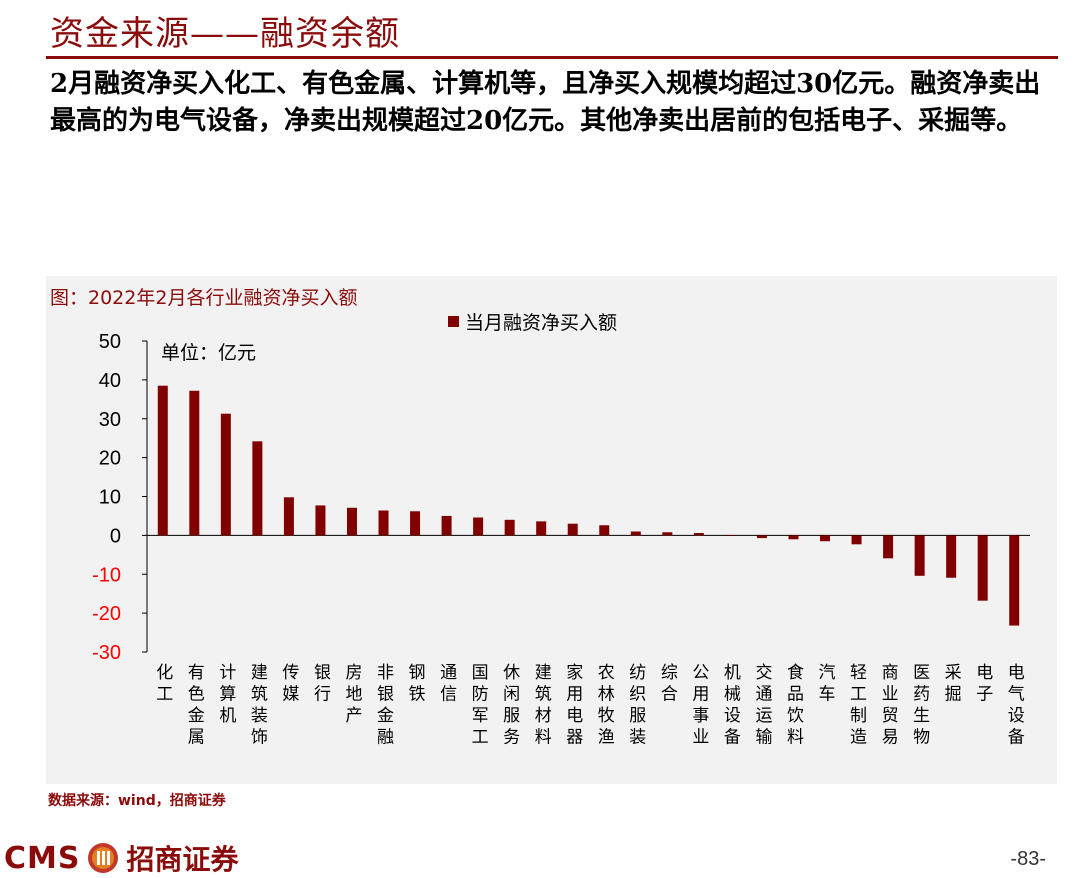 The image size is (1080, 878). I want to click on x-tick-label: 通信, so click(448, 684).